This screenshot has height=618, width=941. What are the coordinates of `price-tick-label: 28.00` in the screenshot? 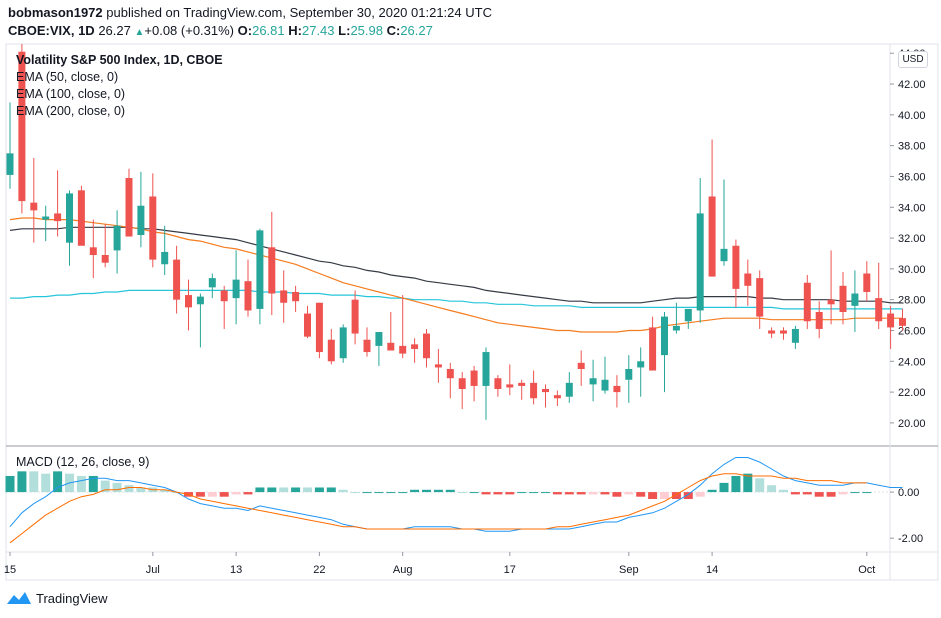 It's located at (912, 301).